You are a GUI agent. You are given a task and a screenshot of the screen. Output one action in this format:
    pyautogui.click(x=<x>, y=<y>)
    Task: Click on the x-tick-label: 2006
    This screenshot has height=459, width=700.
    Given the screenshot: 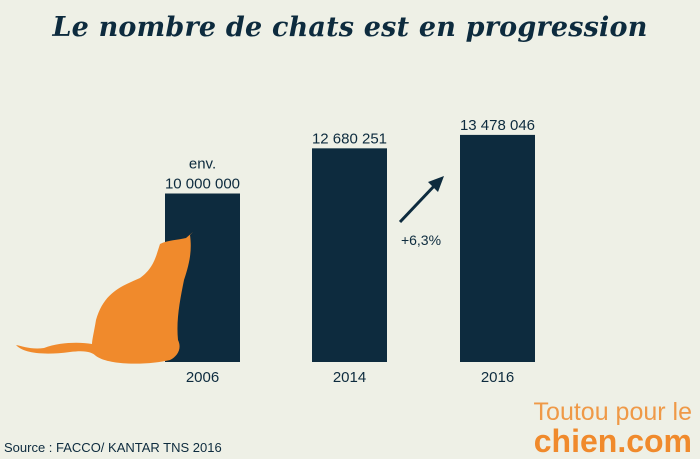 What is the action you would take?
    pyautogui.click(x=202, y=377)
    